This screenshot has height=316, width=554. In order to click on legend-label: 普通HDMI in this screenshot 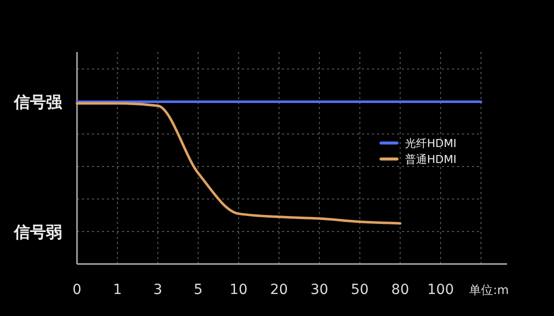, I will do `click(430, 159)`.